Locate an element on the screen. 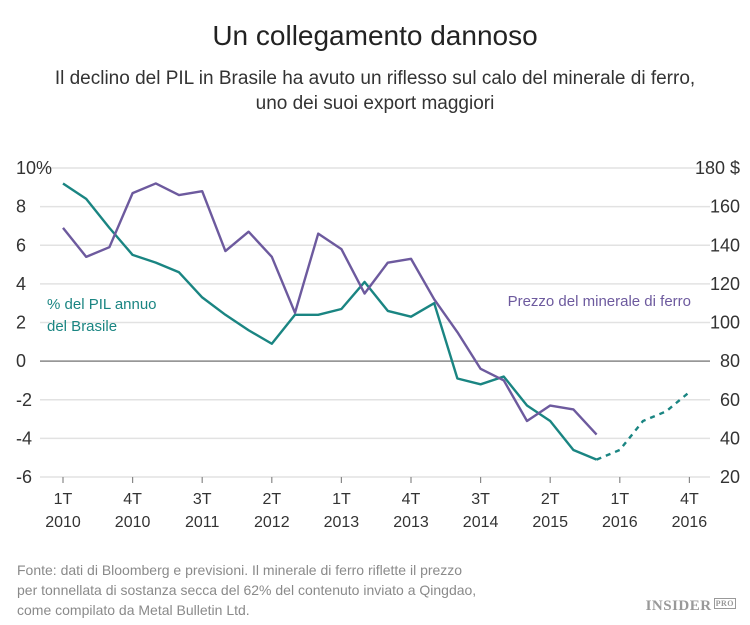 The height and width of the screenshot is (625, 750). chart-title: Un collegamento dannoso is located at coordinates (375, 35).